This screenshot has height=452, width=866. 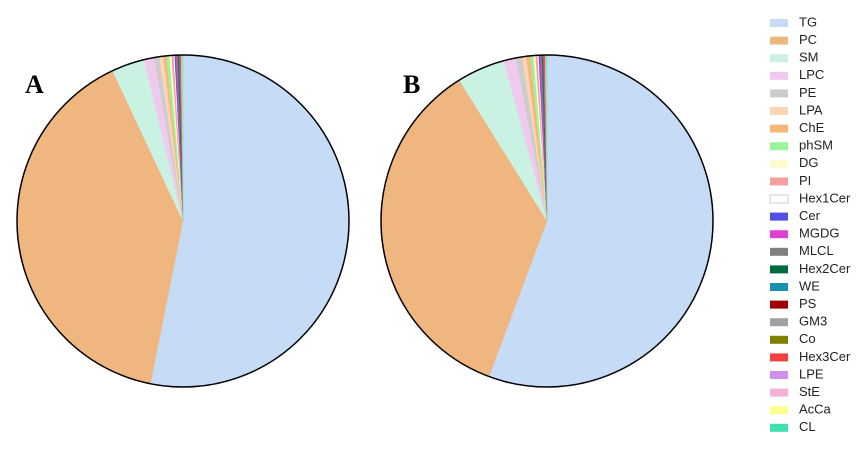 I want to click on legend-label: AcCa, so click(x=815, y=409).